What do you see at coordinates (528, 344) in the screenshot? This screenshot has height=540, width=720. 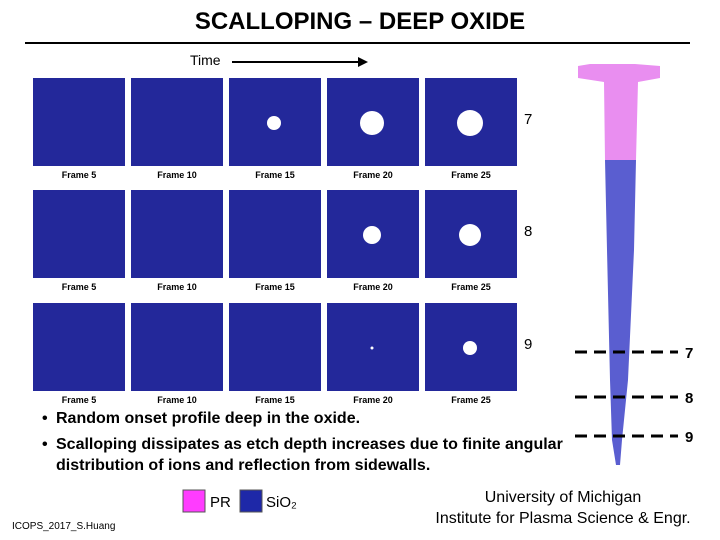 I see `row-label: 9` at bounding box center [528, 344].